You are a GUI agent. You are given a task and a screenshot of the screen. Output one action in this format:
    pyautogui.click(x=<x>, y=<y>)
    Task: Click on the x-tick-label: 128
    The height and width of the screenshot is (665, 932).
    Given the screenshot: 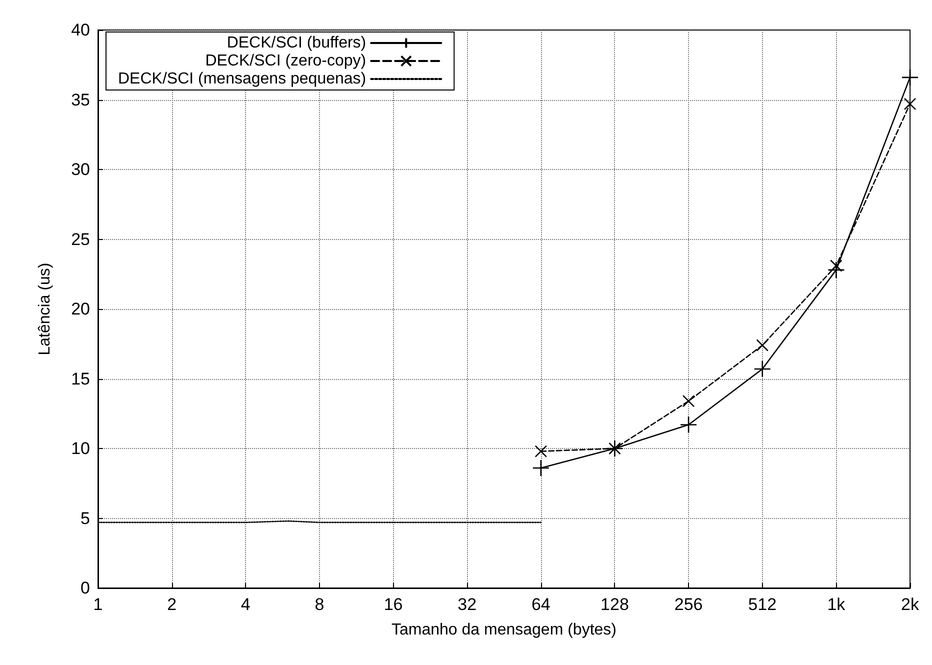 What is the action you would take?
    pyautogui.click(x=614, y=604)
    